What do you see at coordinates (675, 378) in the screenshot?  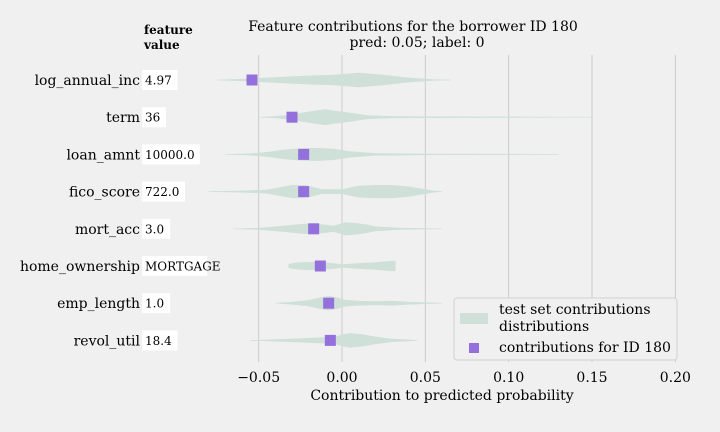 I see `x-tick-label: 0.20` at bounding box center [675, 378].